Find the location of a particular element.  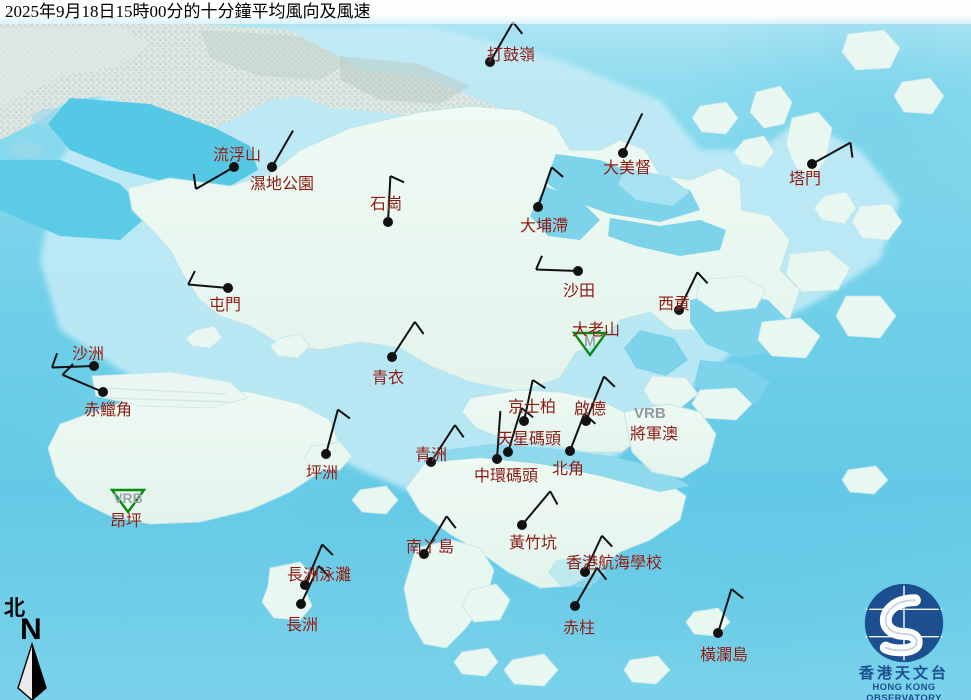

station-name-label: 北角 is located at coordinates (568, 469).